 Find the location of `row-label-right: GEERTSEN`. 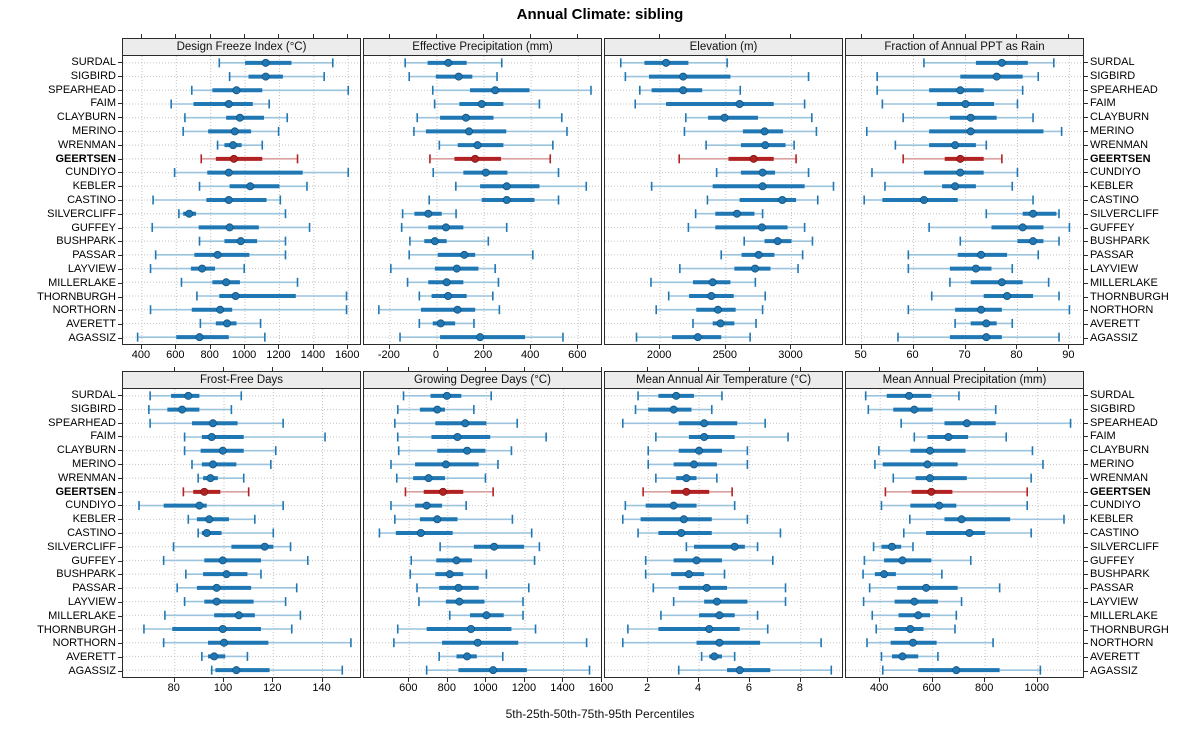

row-label-right: GEERTSEN is located at coordinates (1120, 491).